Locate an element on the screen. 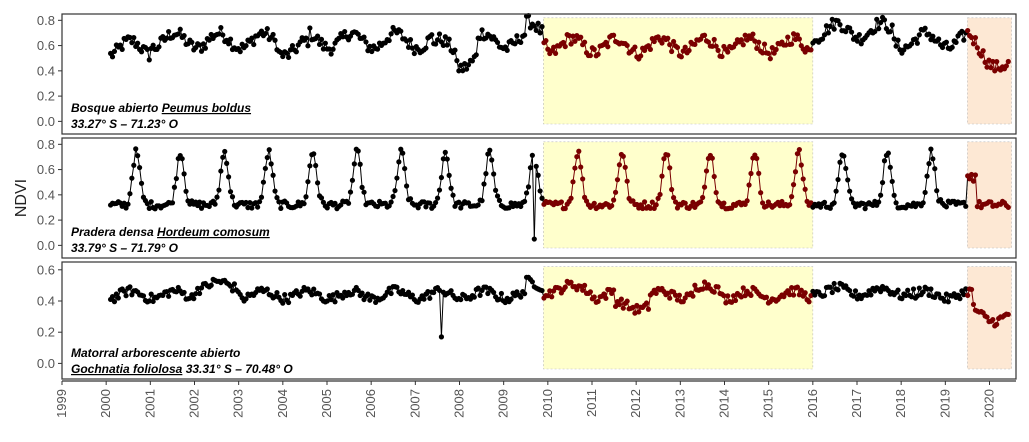 The height and width of the screenshot is (442, 1029). x-tick-label: 2010 is located at coordinates (547, 403).